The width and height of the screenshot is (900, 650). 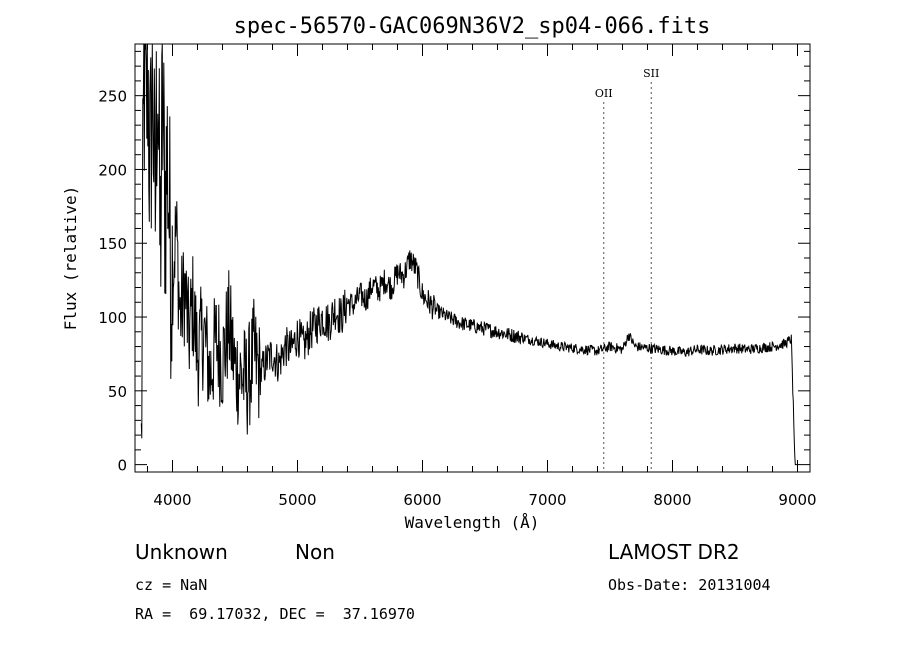 I want to click on x-tick-label: 7000, so click(x=547, y=500).